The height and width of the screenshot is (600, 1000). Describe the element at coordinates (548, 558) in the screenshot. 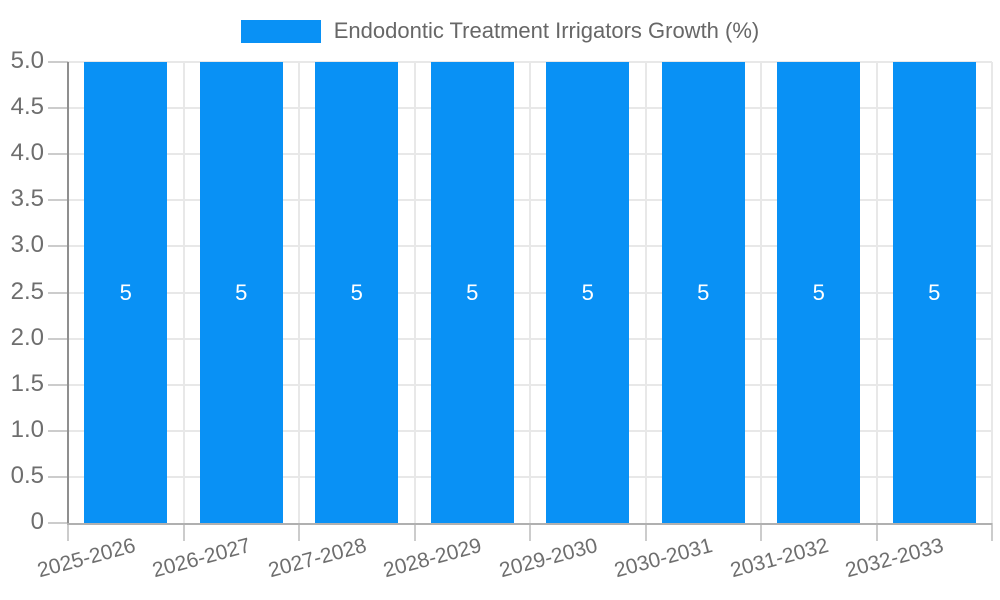

I see `x-axis-label: 2029-2030` at that location.